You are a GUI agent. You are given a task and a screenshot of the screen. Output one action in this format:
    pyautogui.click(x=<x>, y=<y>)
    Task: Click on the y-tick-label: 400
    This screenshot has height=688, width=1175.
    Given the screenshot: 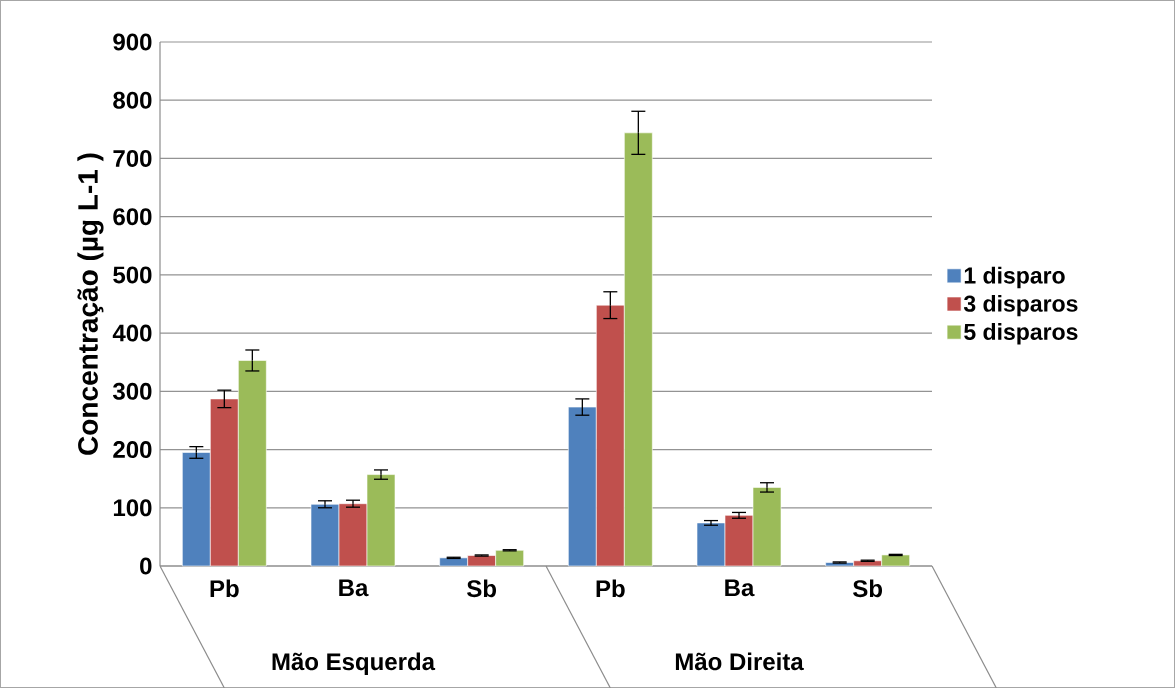 What is the action you would take?
    pyautogui.click(x=132, y=333)
    